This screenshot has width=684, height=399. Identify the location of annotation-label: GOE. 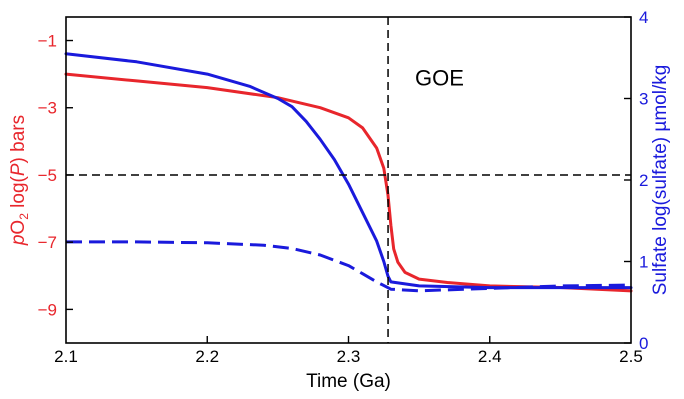
(439, 77).